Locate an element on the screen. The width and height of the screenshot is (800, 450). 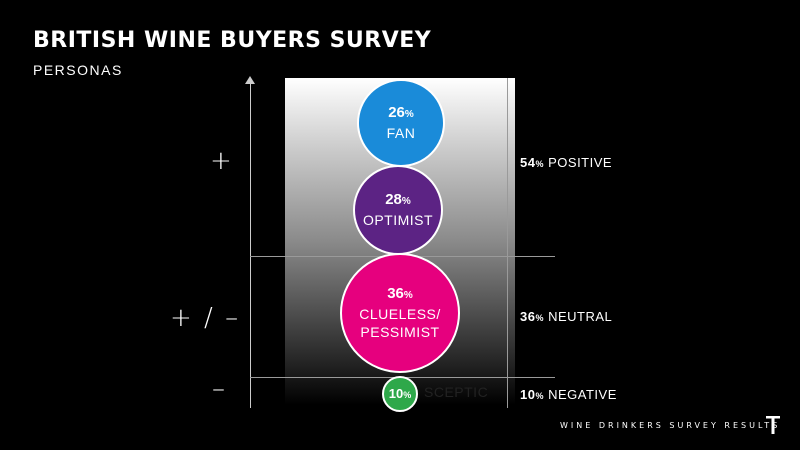
page-title: BRITISH WINE BUYERS SURVEY is located at coordinates (232, 40).